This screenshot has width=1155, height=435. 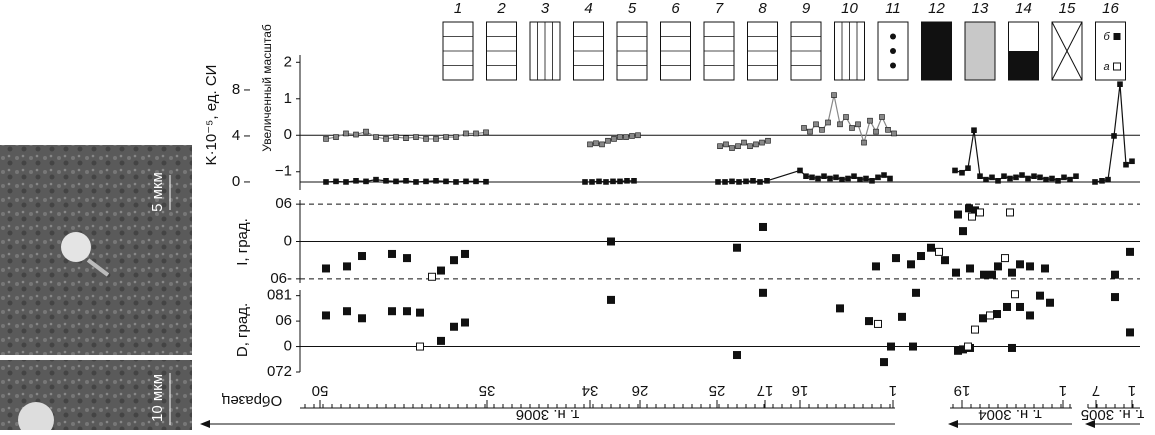 I want to click on sample-label: 50, so click(x=320, y=390).